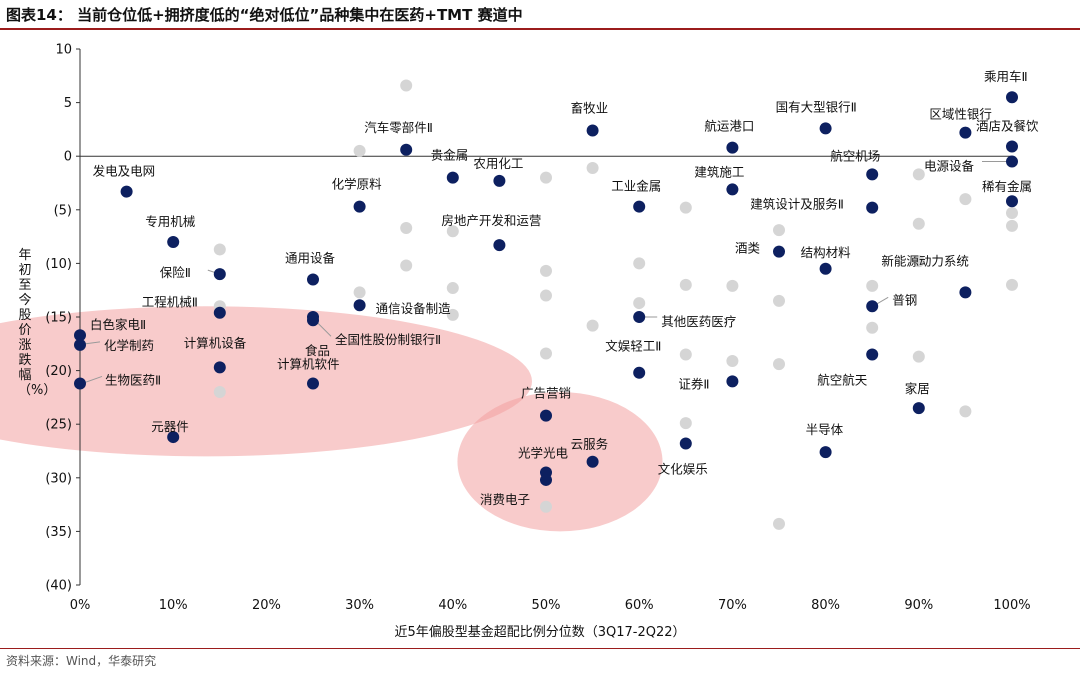 The image size is (1080, 675). Describe the element at coordinates (133, 379) in the screenshot. I see `industry-label: 生物医药Ⅱ` at that location.